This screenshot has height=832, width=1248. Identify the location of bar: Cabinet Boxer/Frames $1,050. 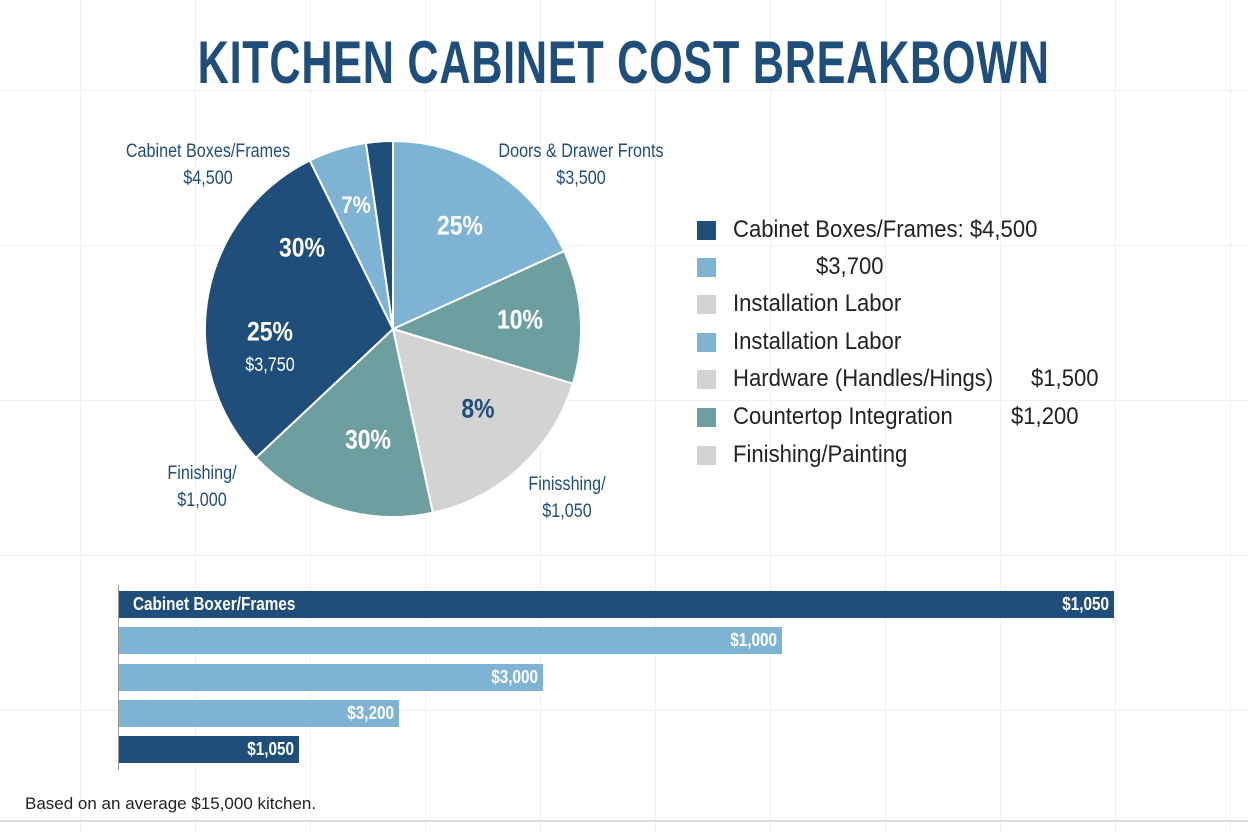
(616, 604).